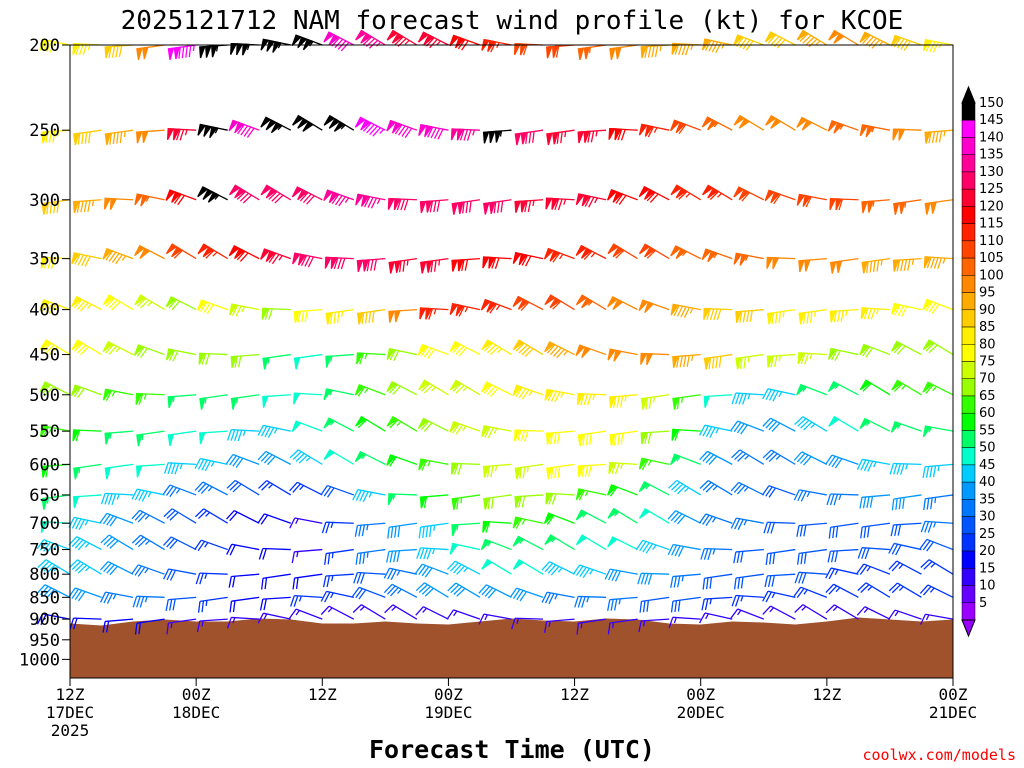 This screenshot has width=1024, height=768. Describe the element at coordinates (70, 730) in the screenshot. I see `x-tick-label: 2025` at that location.